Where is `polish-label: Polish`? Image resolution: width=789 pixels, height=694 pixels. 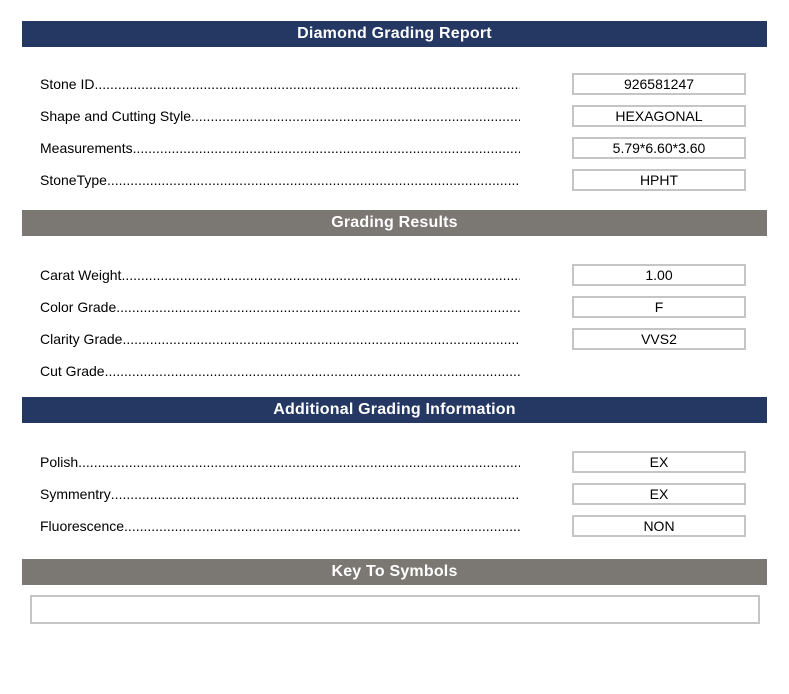
polish-label: Polish is located at coordinates (59, 462).